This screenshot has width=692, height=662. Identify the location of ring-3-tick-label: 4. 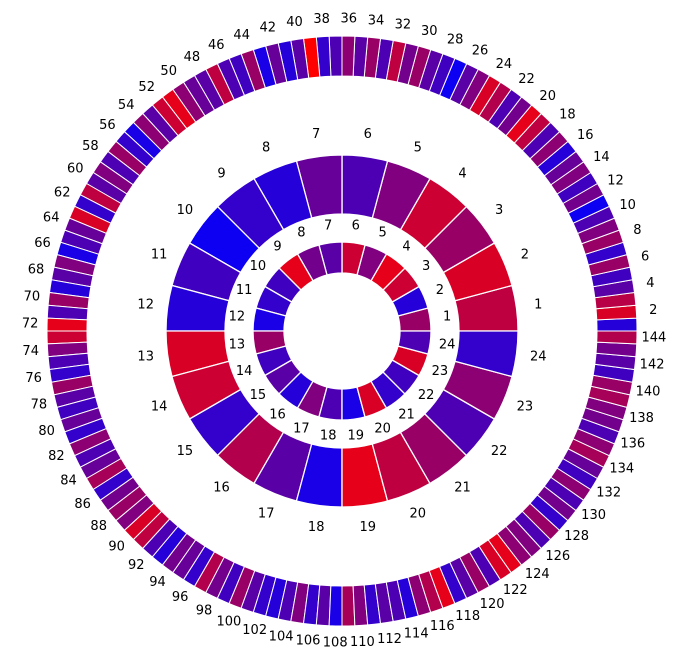
(650, 283).